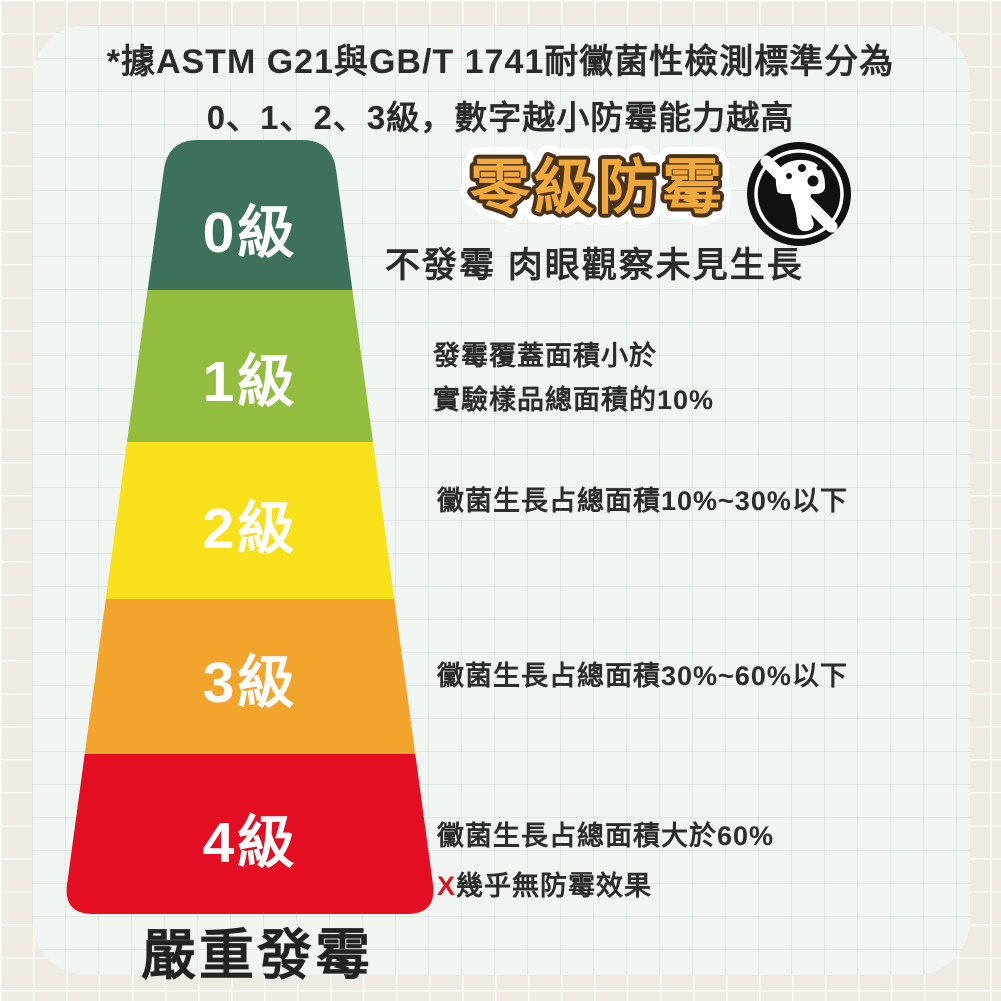 This screenshot has width=1001, height=1001. I want to click on level4-note: X幾乎無防霉效果, so click(544, 886).